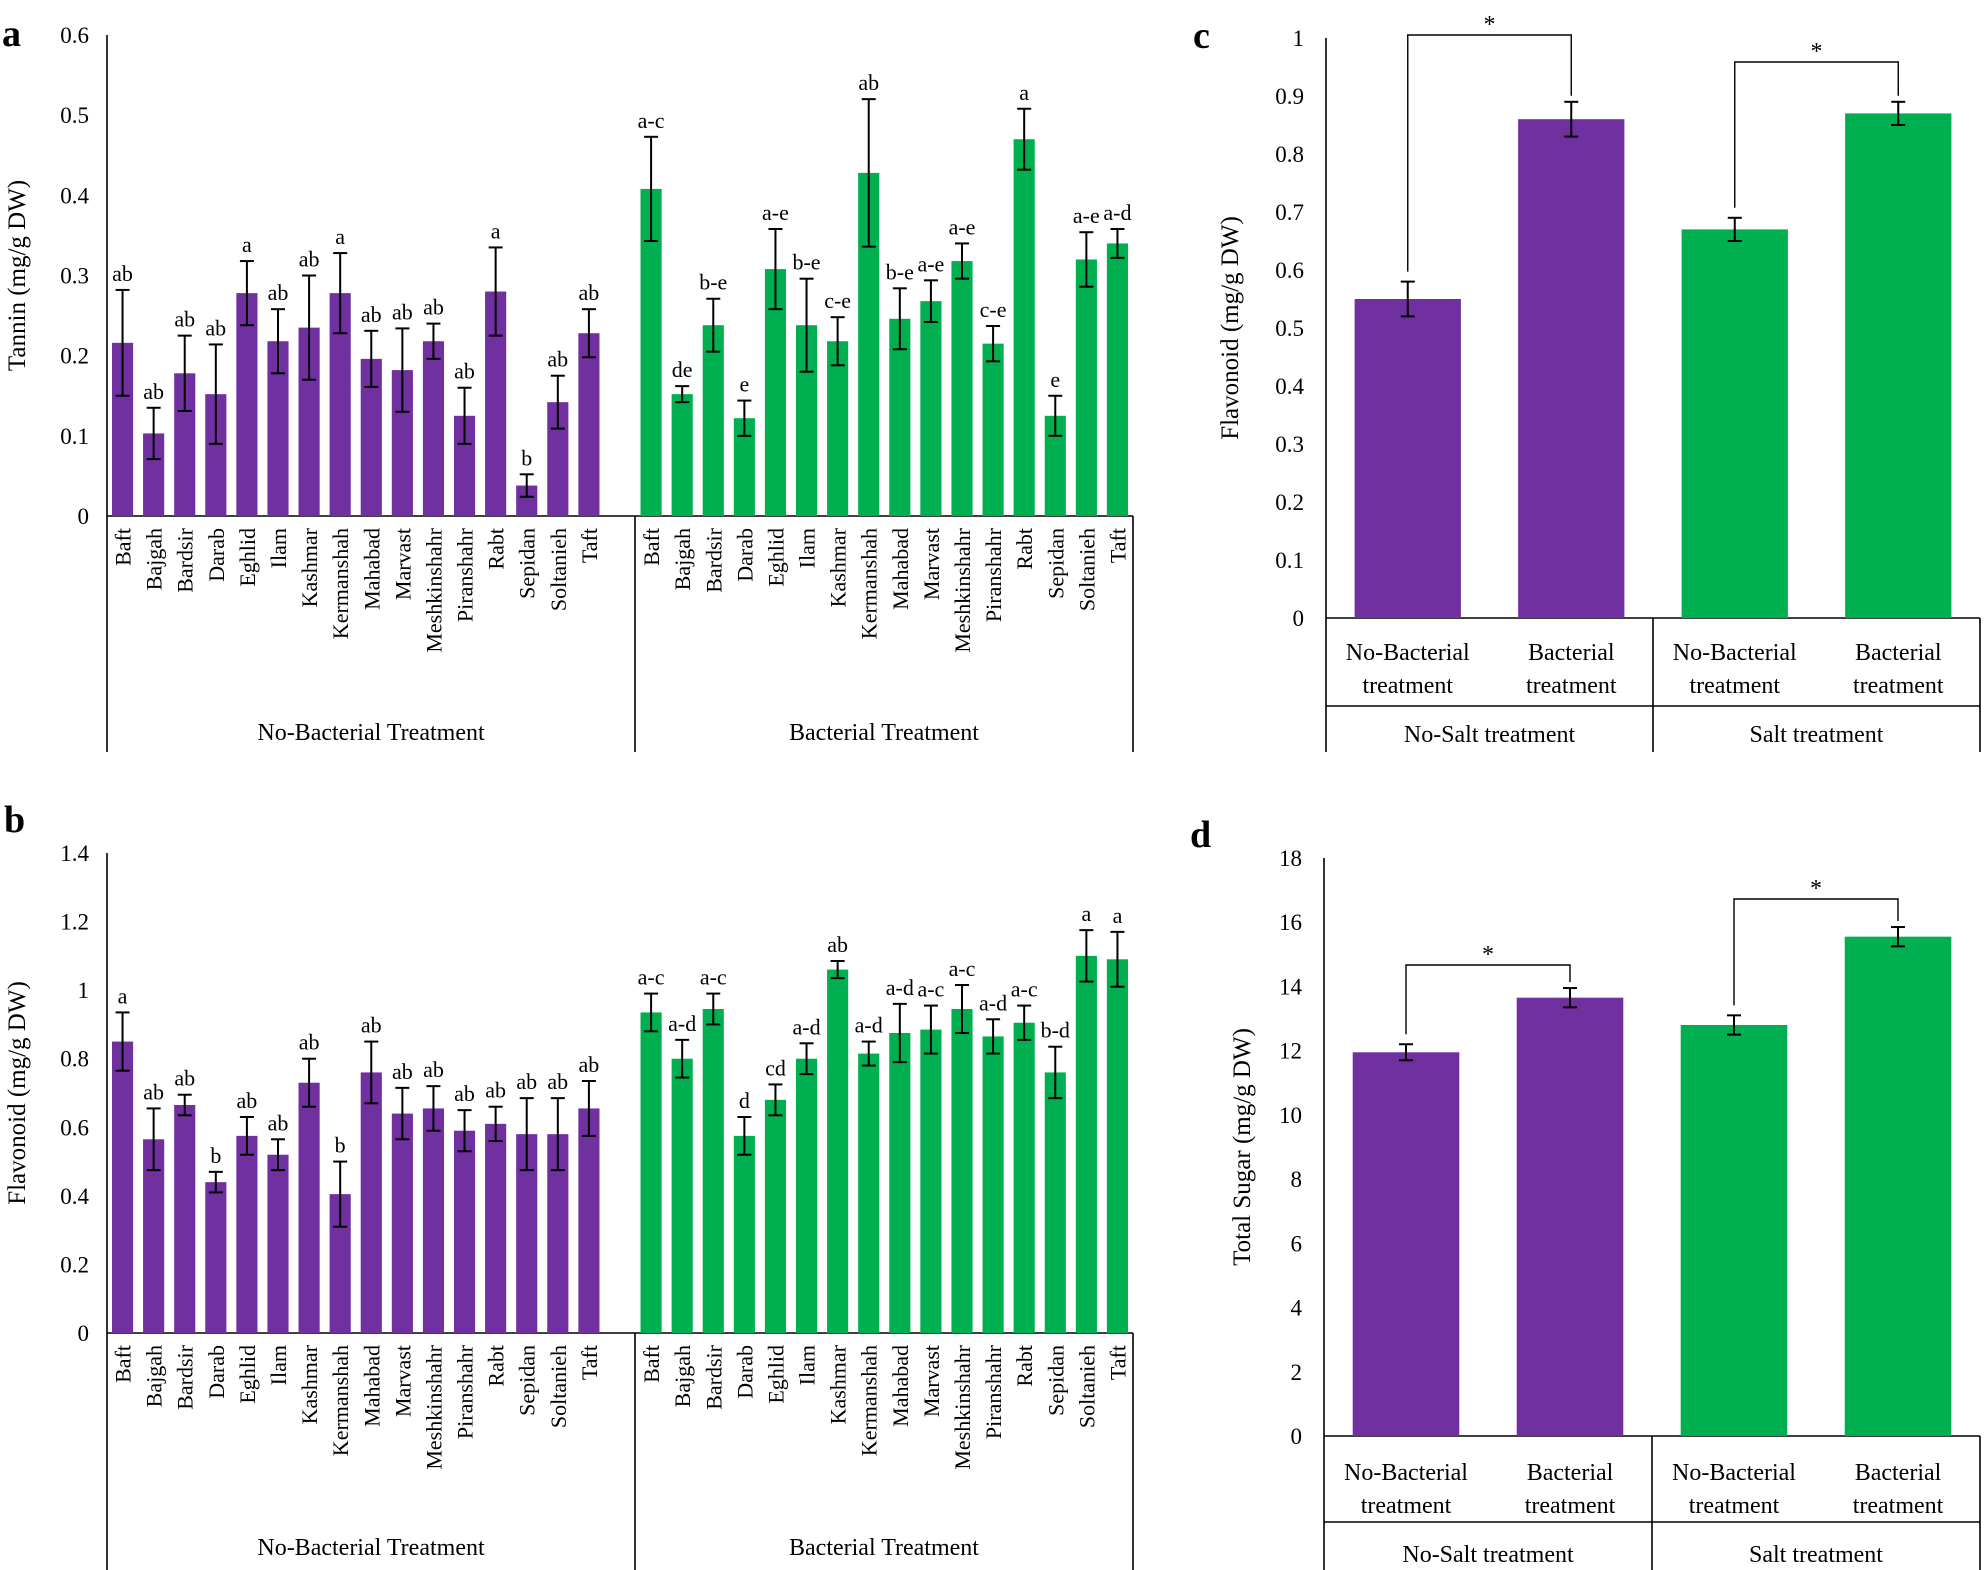 The height and width of the screenshot is (1570, 1986). What do you see at coordinates (1816, 134) in the screenshot?
I see `panel-c-significance-bracket` at bounding box center [1816, 134].